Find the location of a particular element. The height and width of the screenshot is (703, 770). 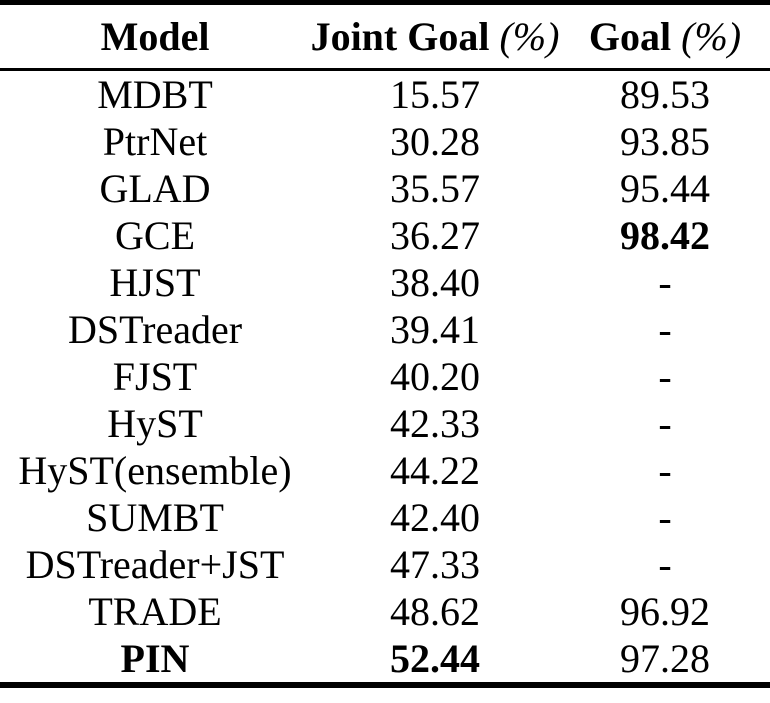

model-cell: FJST is located at coordinates (155, 376).